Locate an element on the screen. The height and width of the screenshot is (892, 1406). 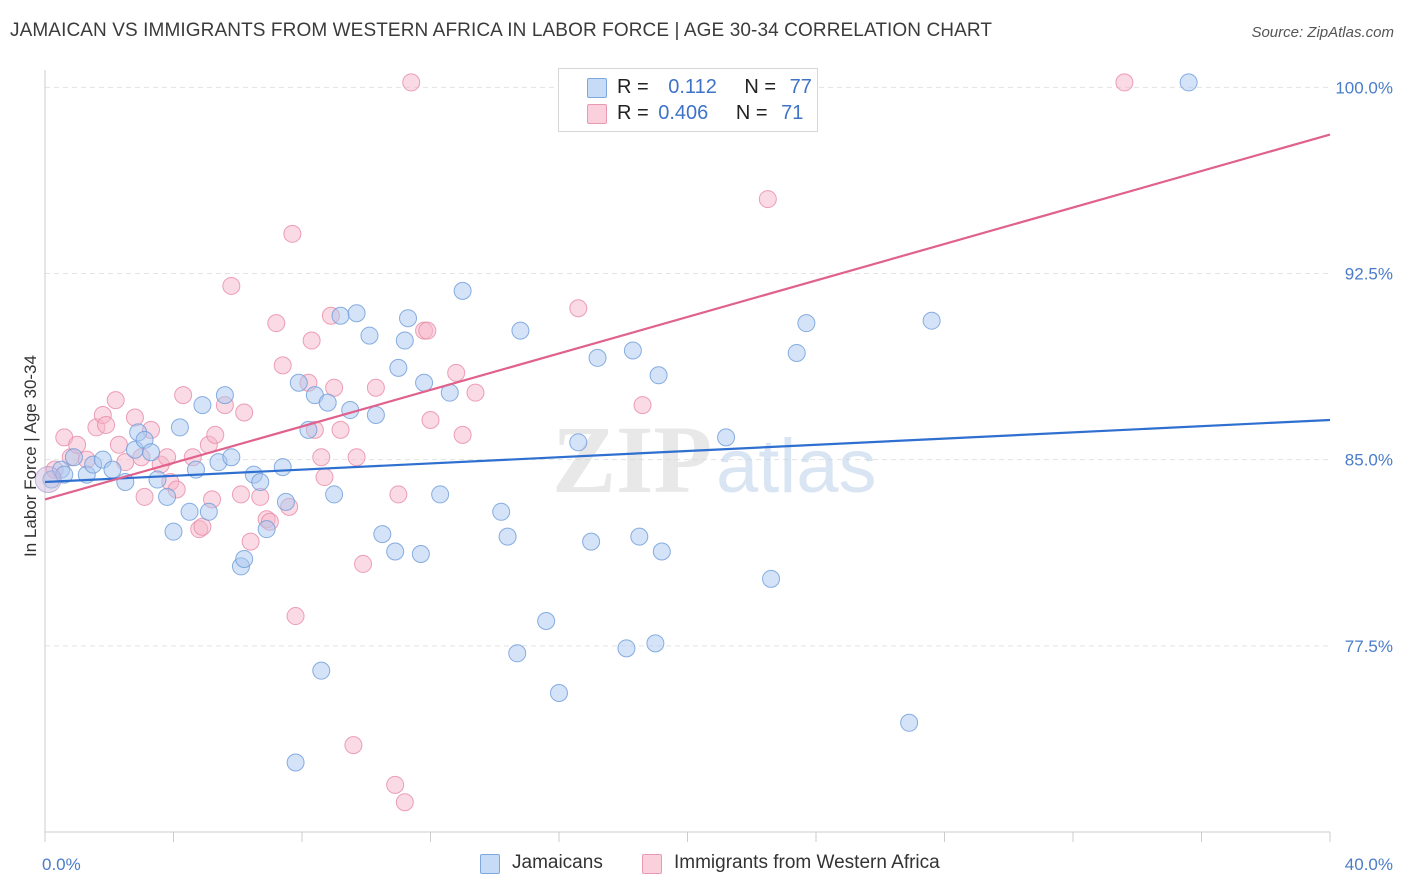
y-tick-label: 92.5% is located at coordinates (1369, 274).